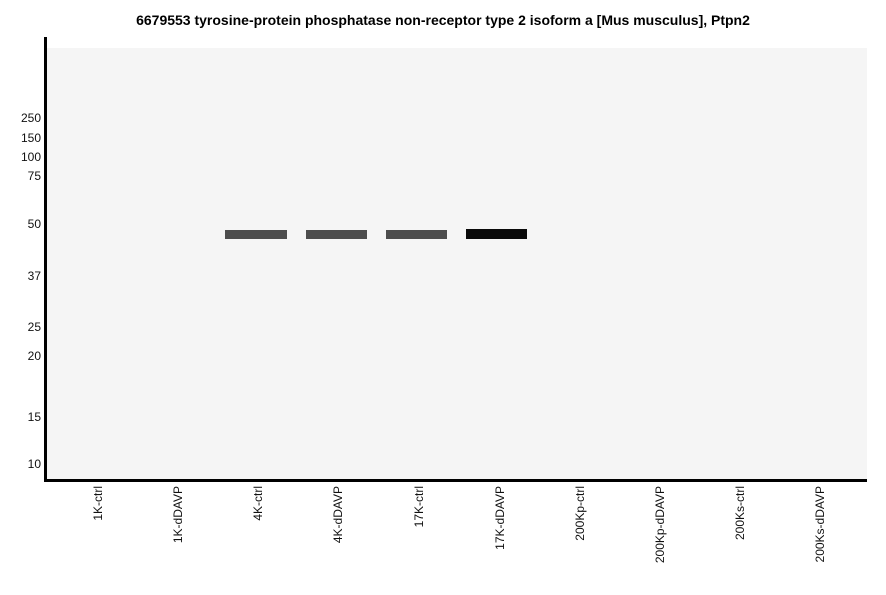  Describe the element at coordinates (30, 118) in the screenshot. I see `mw-marker-label: 250` at that location.